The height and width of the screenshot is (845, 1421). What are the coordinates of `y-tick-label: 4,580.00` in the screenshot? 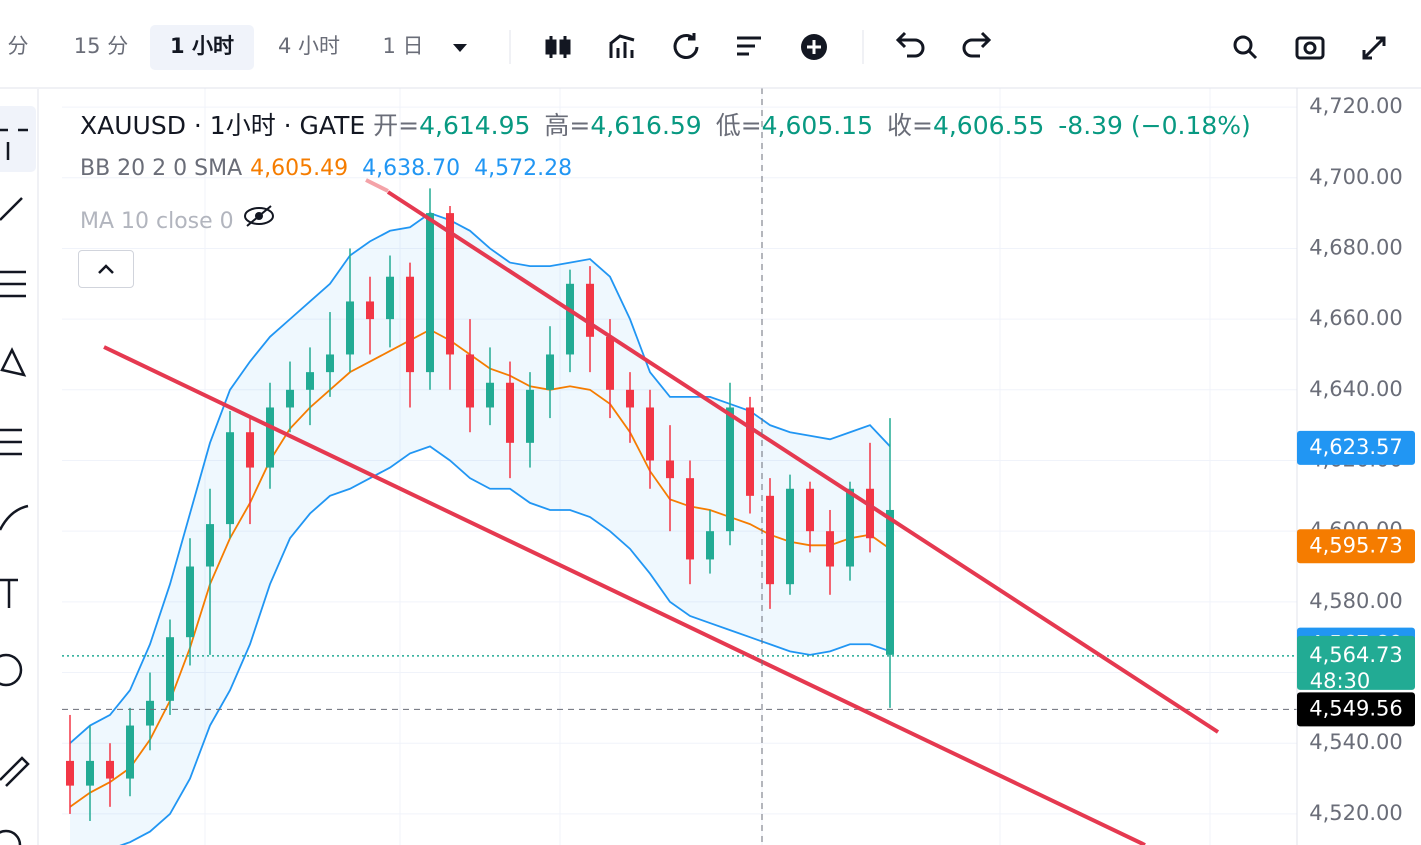 It's located at (1356, 601).